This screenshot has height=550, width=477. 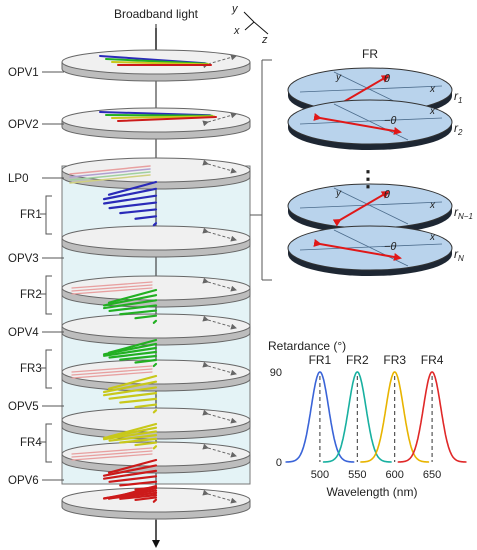 What do you see at coordinates (23, 73) in the screenshot?
I see `stack-label: OPV1` at bounding box center [23, 73].